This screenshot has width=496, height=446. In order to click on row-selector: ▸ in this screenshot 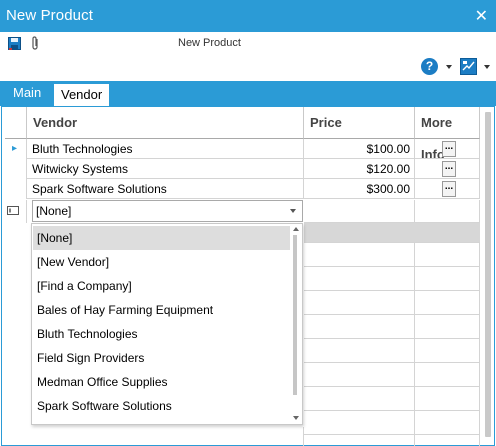, I will do `click(16, 149)`.